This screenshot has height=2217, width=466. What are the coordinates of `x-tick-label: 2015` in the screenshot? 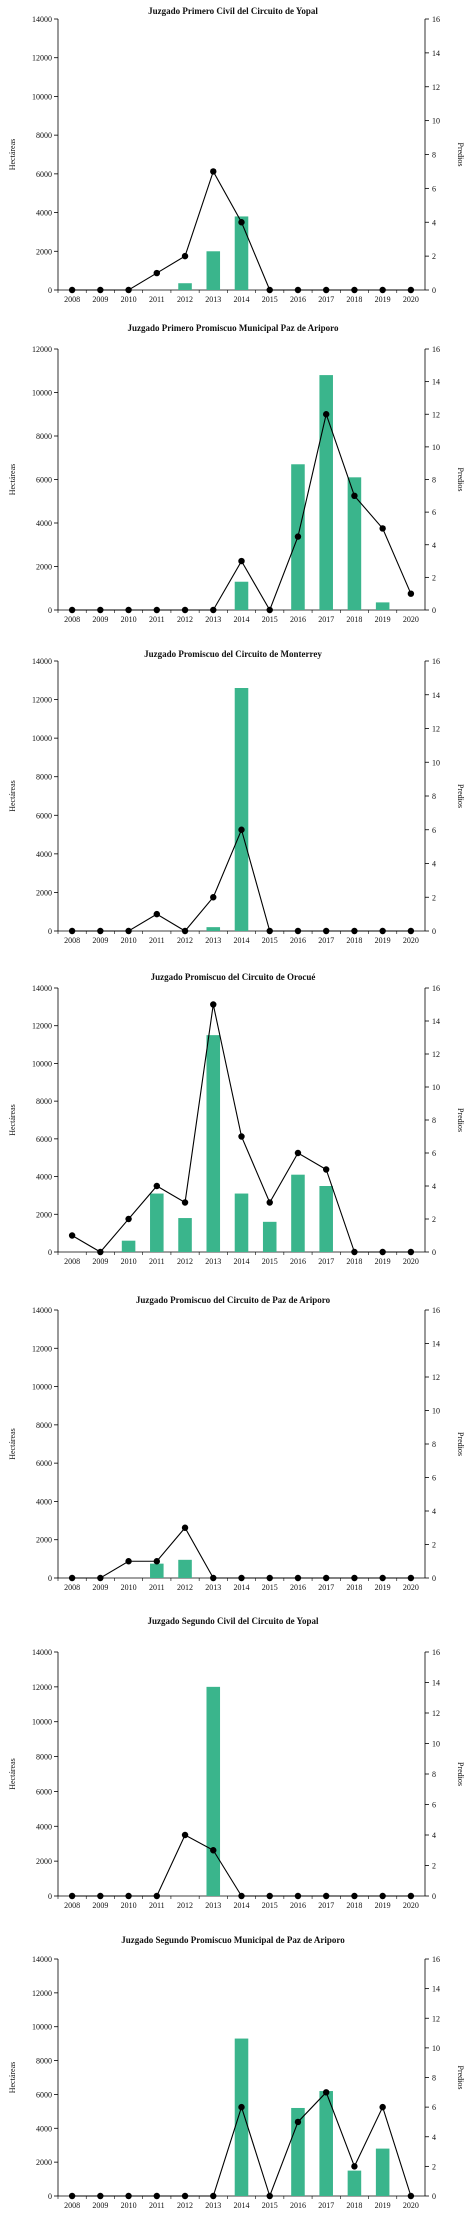 It's located at (270, 2205).